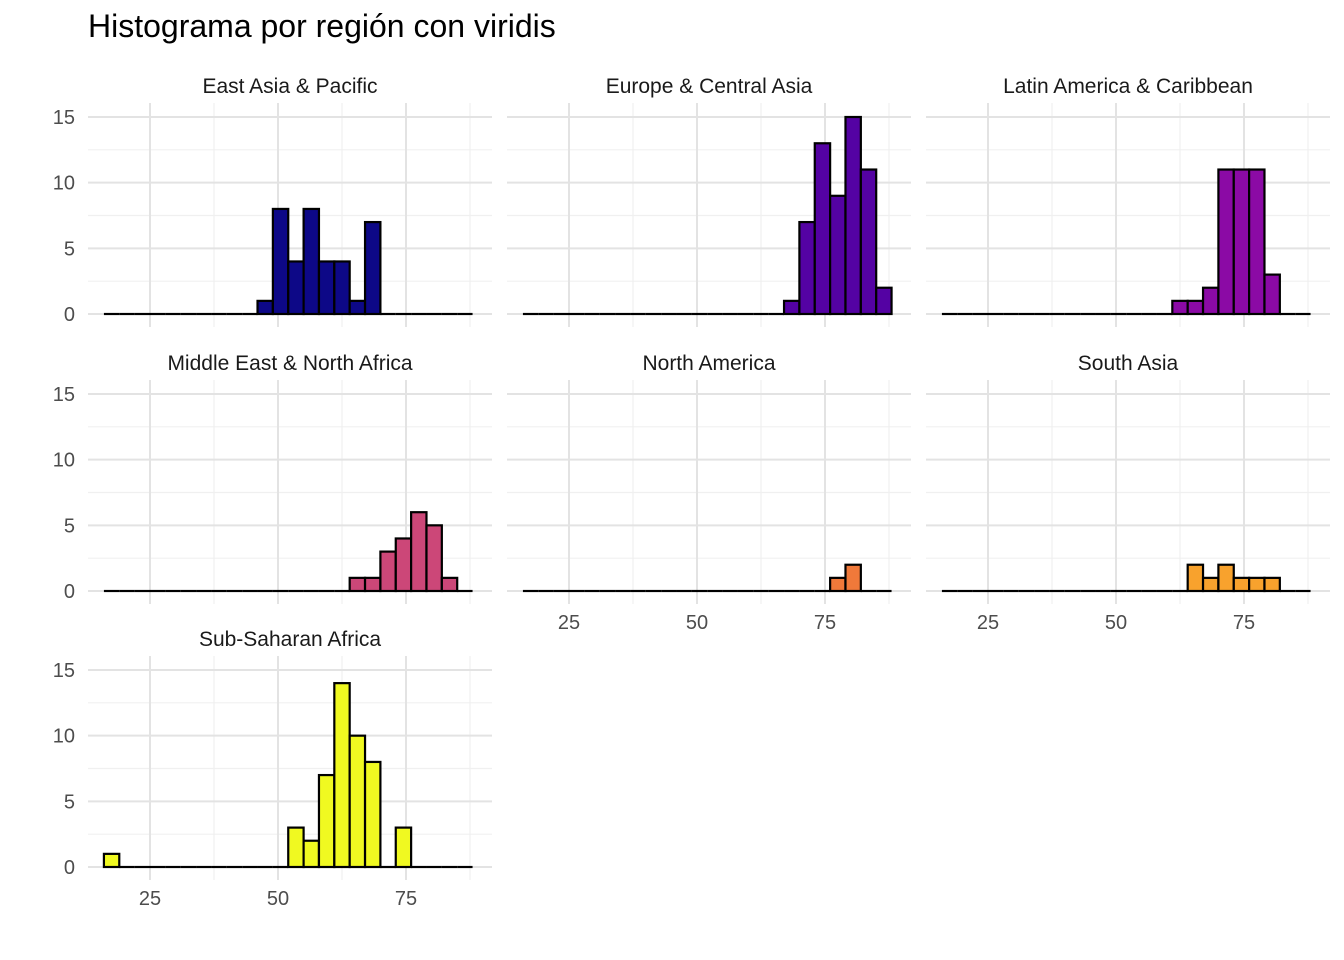 This screenshot has width=1344, height=960. Describe the element at coordinates (1128, 86) in the screenshot. I see `facet-label: Latin America & Caribbean` at that location.